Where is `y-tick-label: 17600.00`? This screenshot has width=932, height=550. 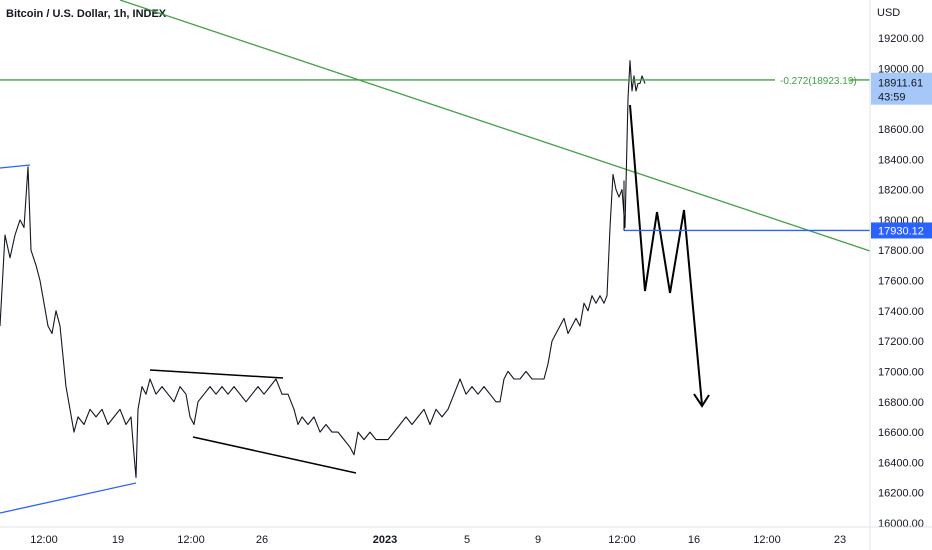
y-tick-label: 17600.00 is located at coordinates (901, 282).